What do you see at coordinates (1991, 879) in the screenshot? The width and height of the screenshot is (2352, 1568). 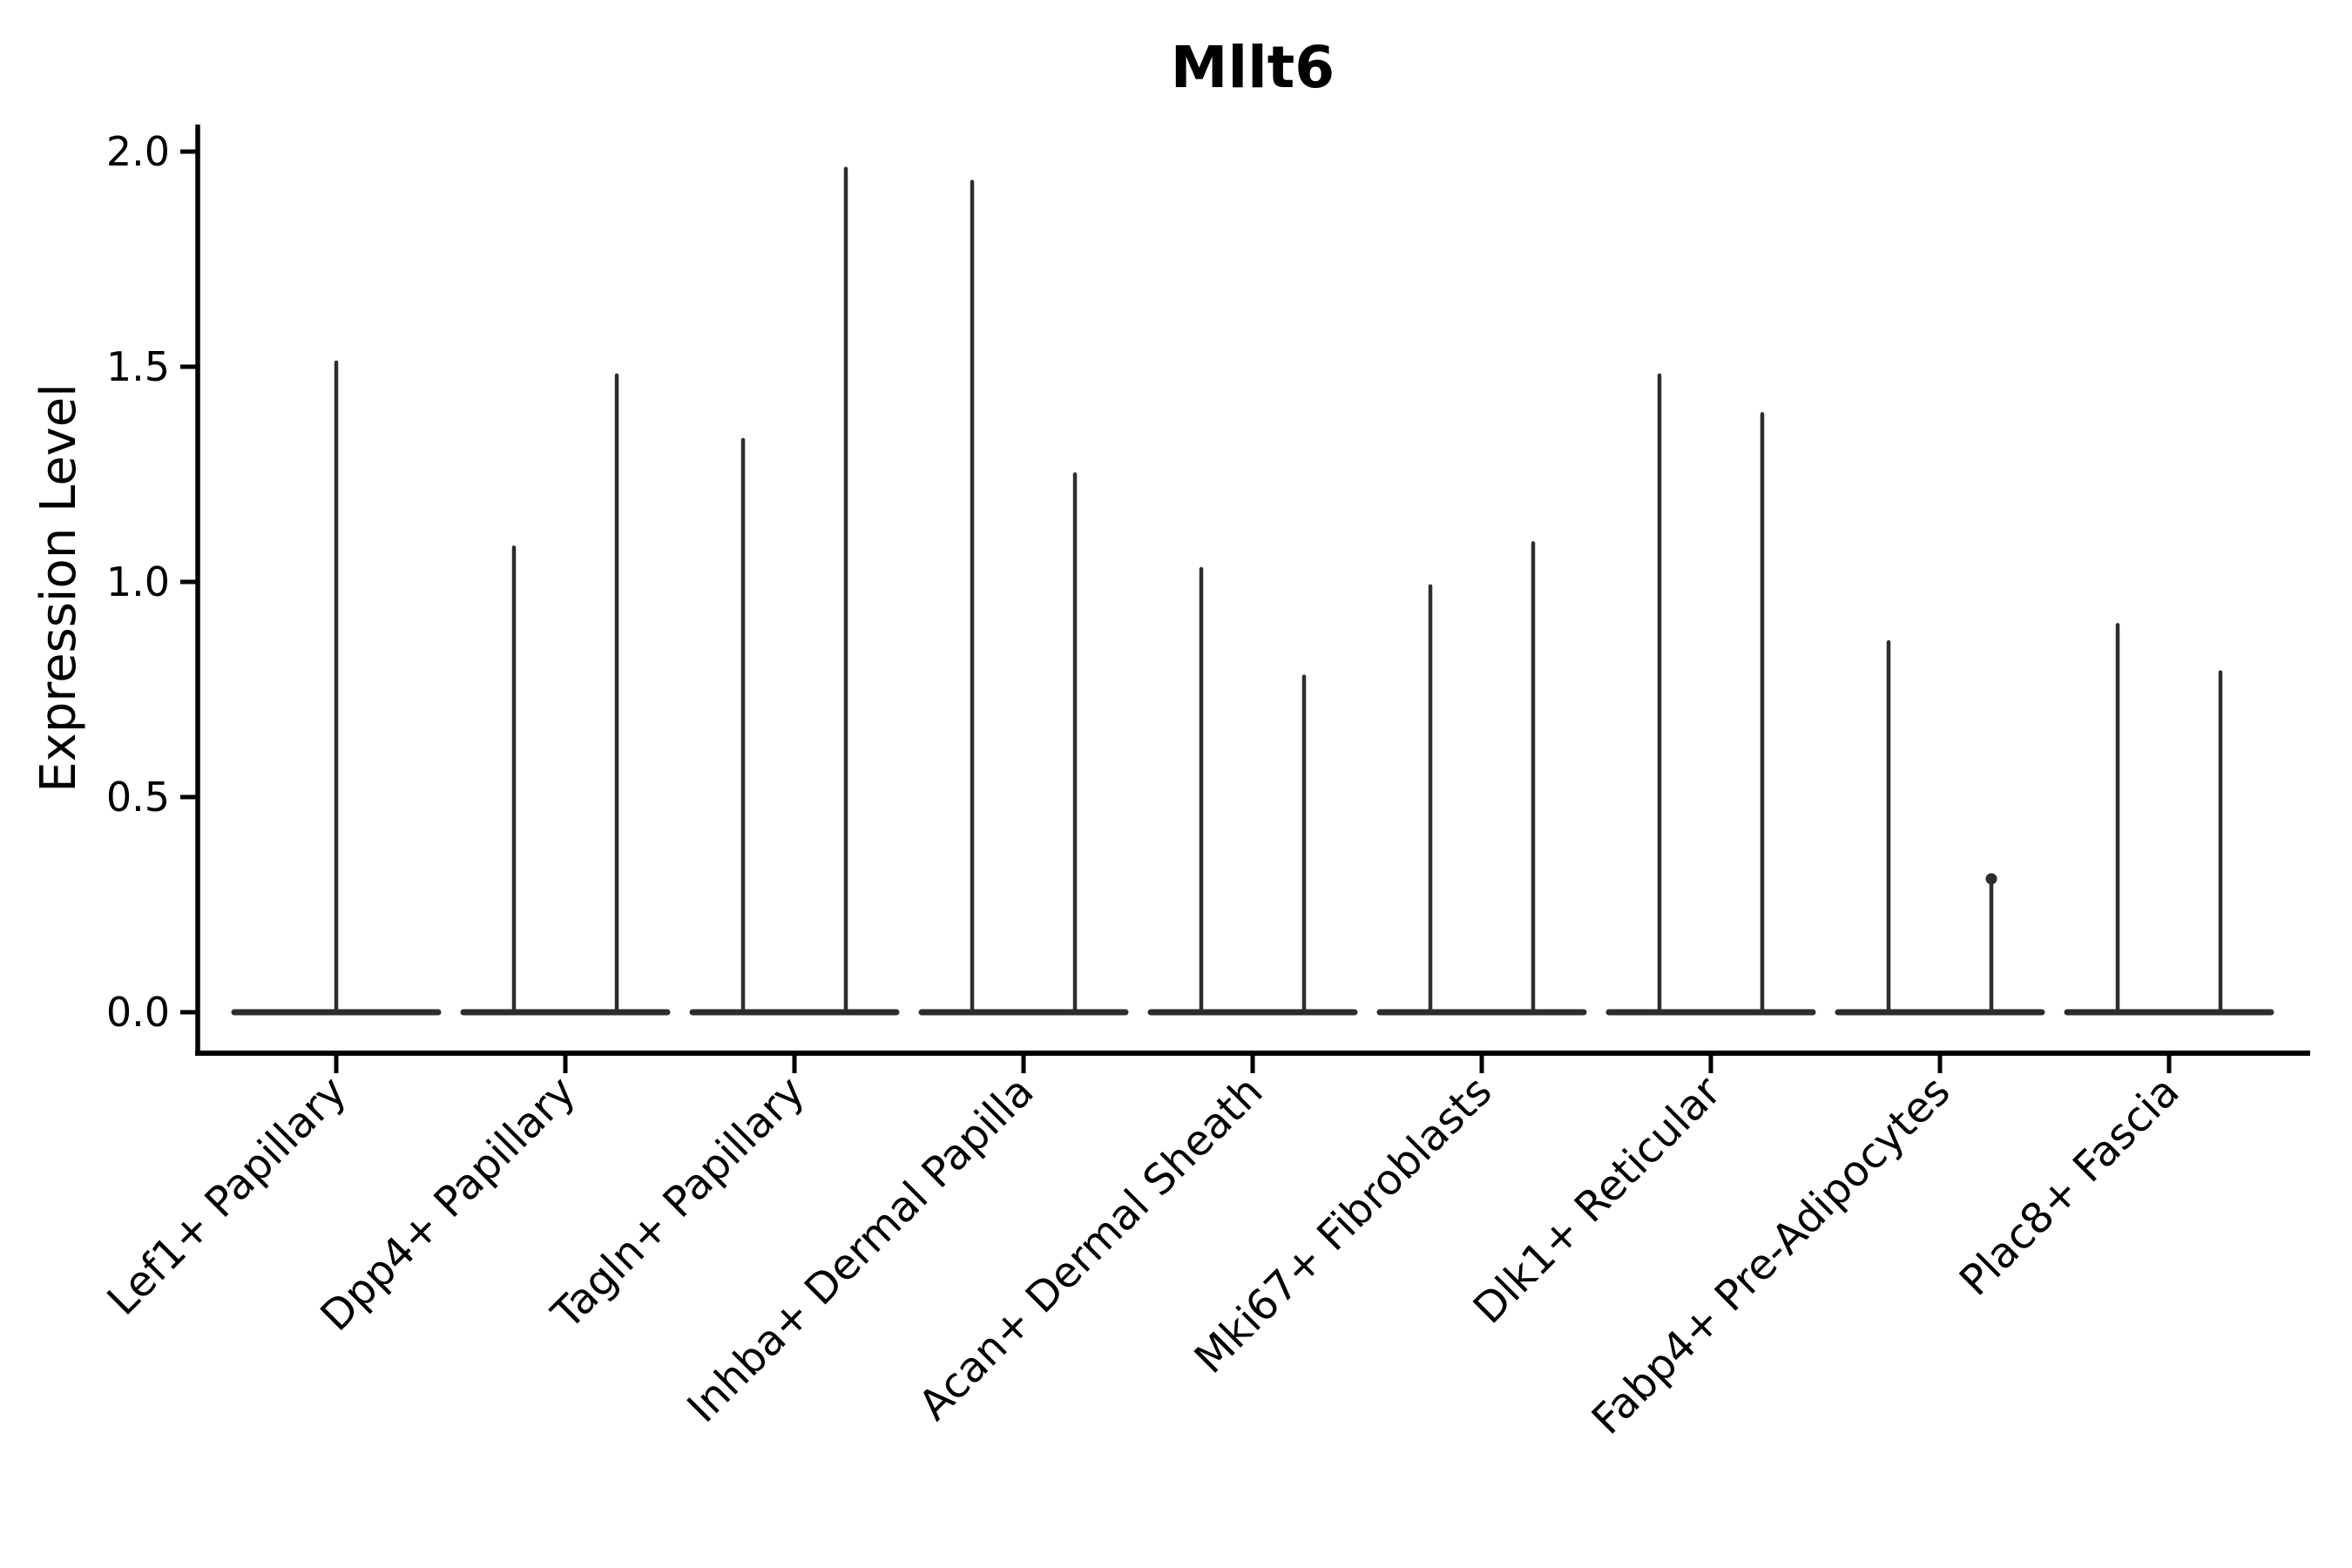 I see `violin-spike-tip-dot` at bounding box center [1991, 879].